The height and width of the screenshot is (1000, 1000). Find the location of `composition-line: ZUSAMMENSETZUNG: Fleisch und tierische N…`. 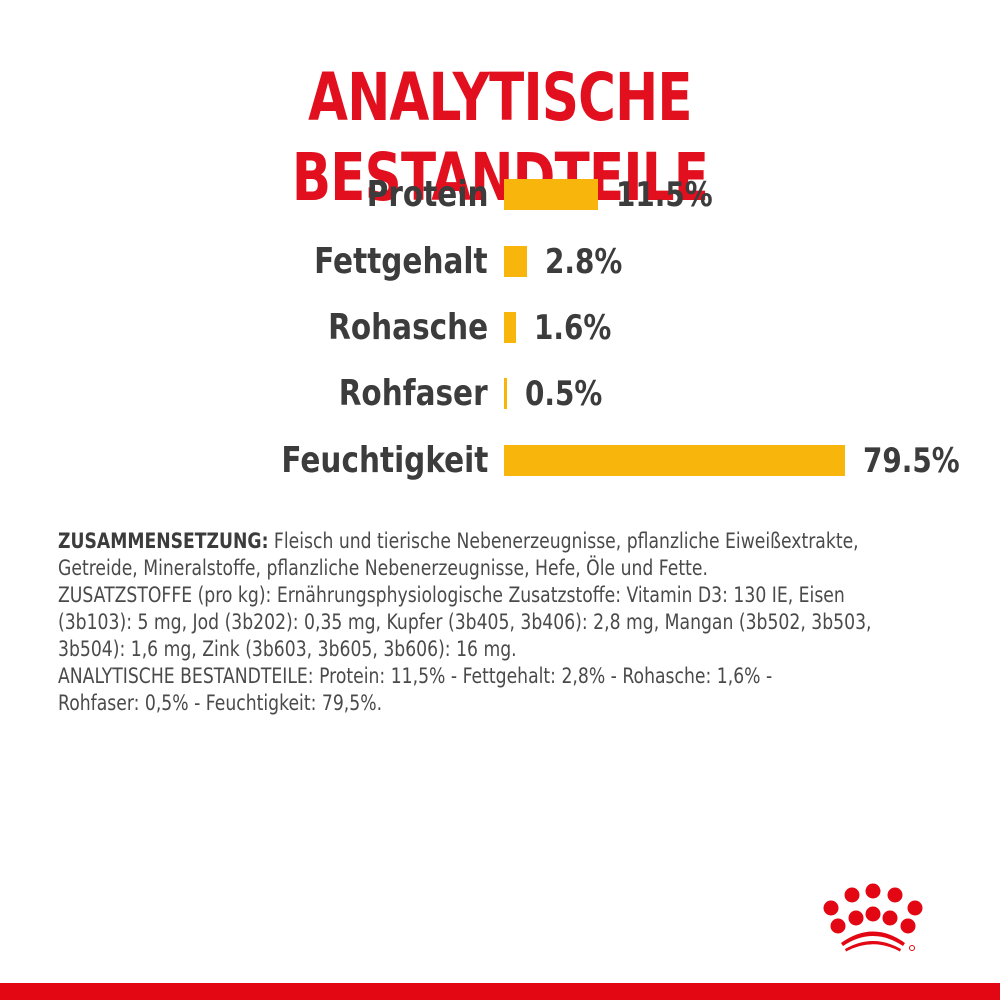

composition-line: ZUSAMMENSETZUNG: Fleisch und tierische N… is located at coordinates (458, 541).